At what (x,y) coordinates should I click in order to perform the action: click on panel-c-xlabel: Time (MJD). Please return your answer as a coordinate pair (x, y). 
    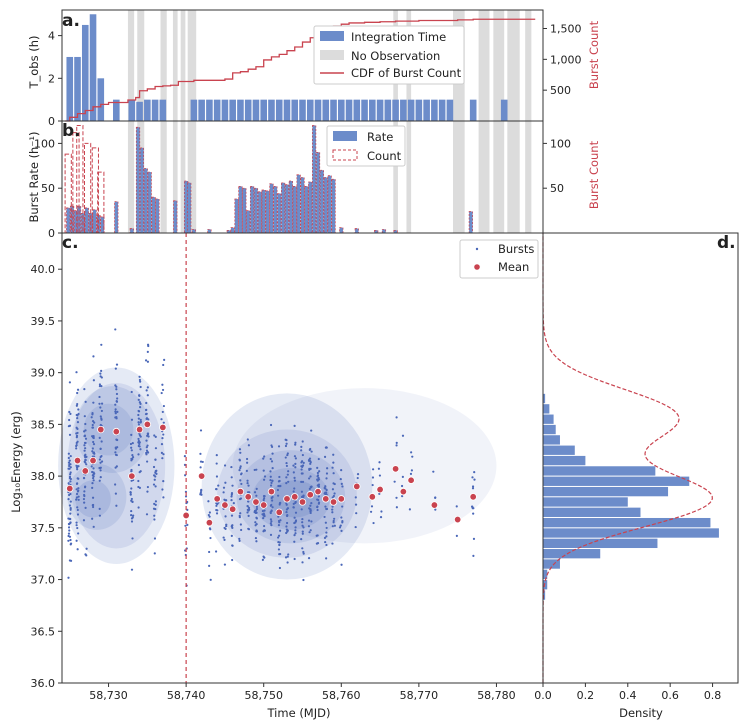
    Looking at the image, I should click on (299, 713).